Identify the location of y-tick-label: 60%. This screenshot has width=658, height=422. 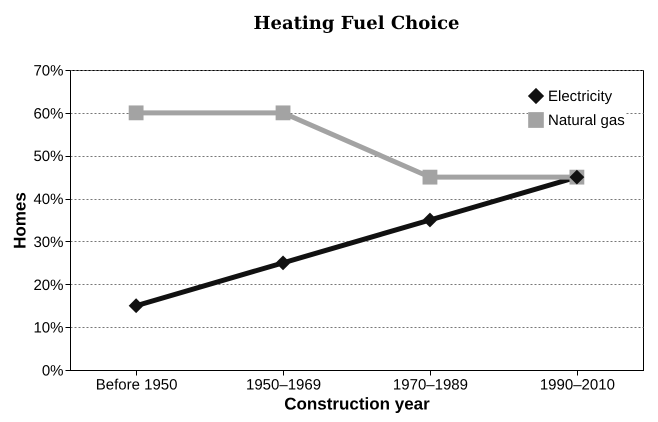
(48, 113).